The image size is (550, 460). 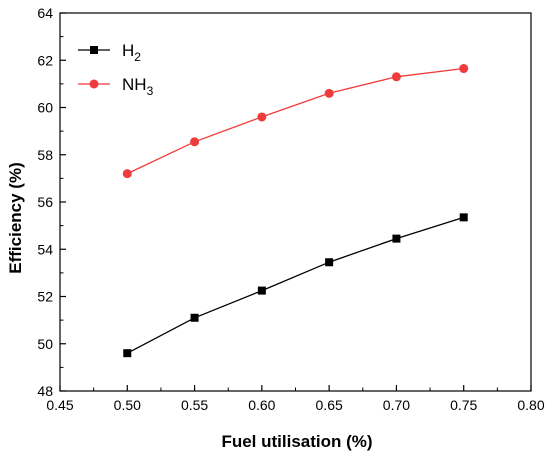 I want to click on y-tick-label: 62, so click(x=45, y=60).